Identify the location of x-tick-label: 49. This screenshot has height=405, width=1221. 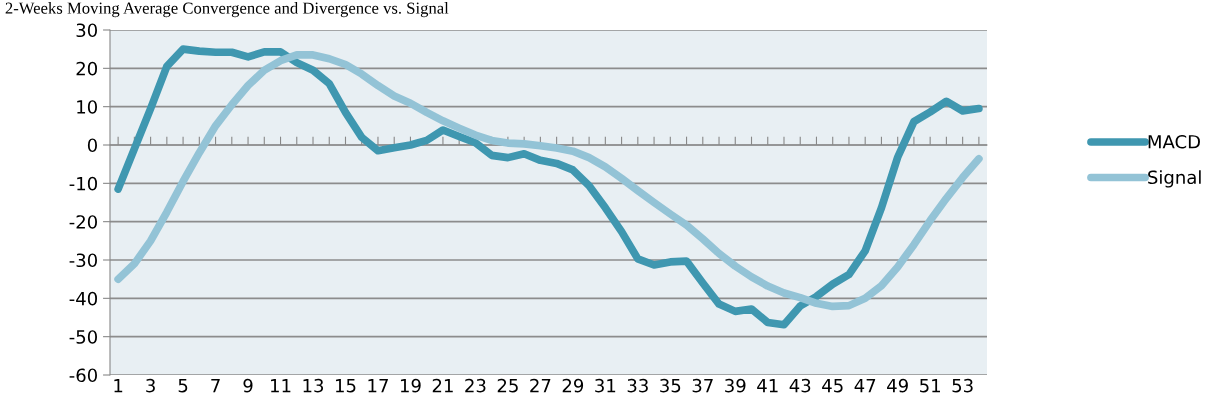
(897, 385).